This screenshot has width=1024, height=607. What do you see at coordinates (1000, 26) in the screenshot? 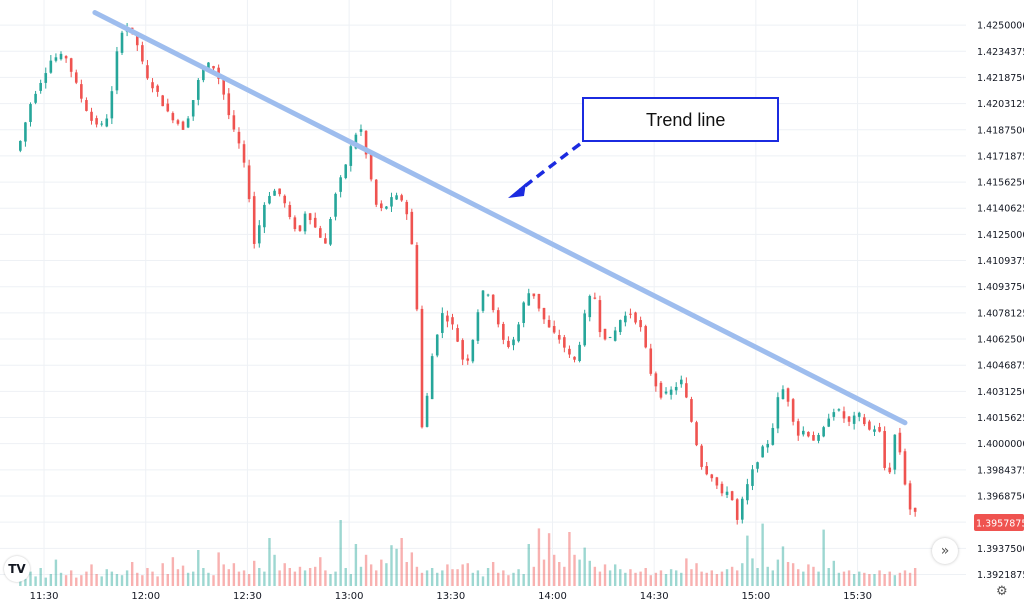
I see `price-tick-label: 1.4250000` at bounding box center [1000, 26].